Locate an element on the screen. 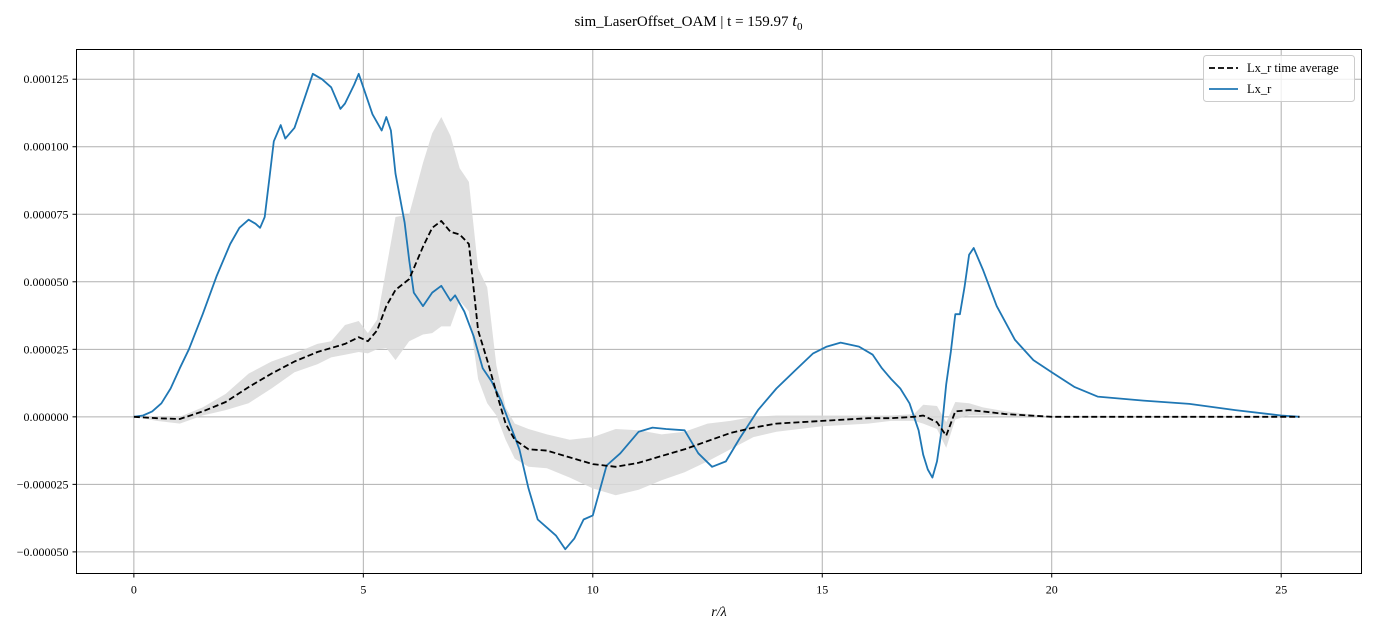 This screenshot has width=1377, height=632. x-tick-label: 20 is located at coordinates (1052, 590).